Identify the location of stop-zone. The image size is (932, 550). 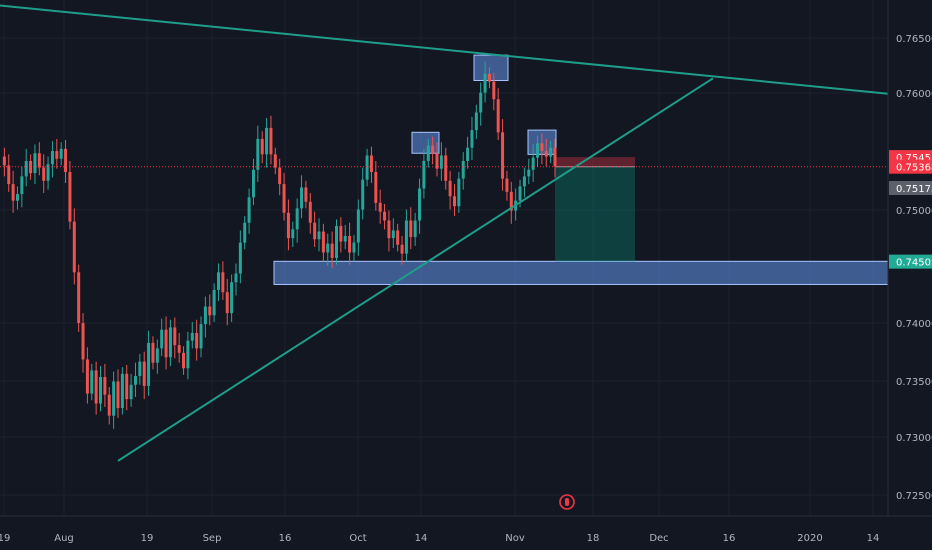
(595, 162).